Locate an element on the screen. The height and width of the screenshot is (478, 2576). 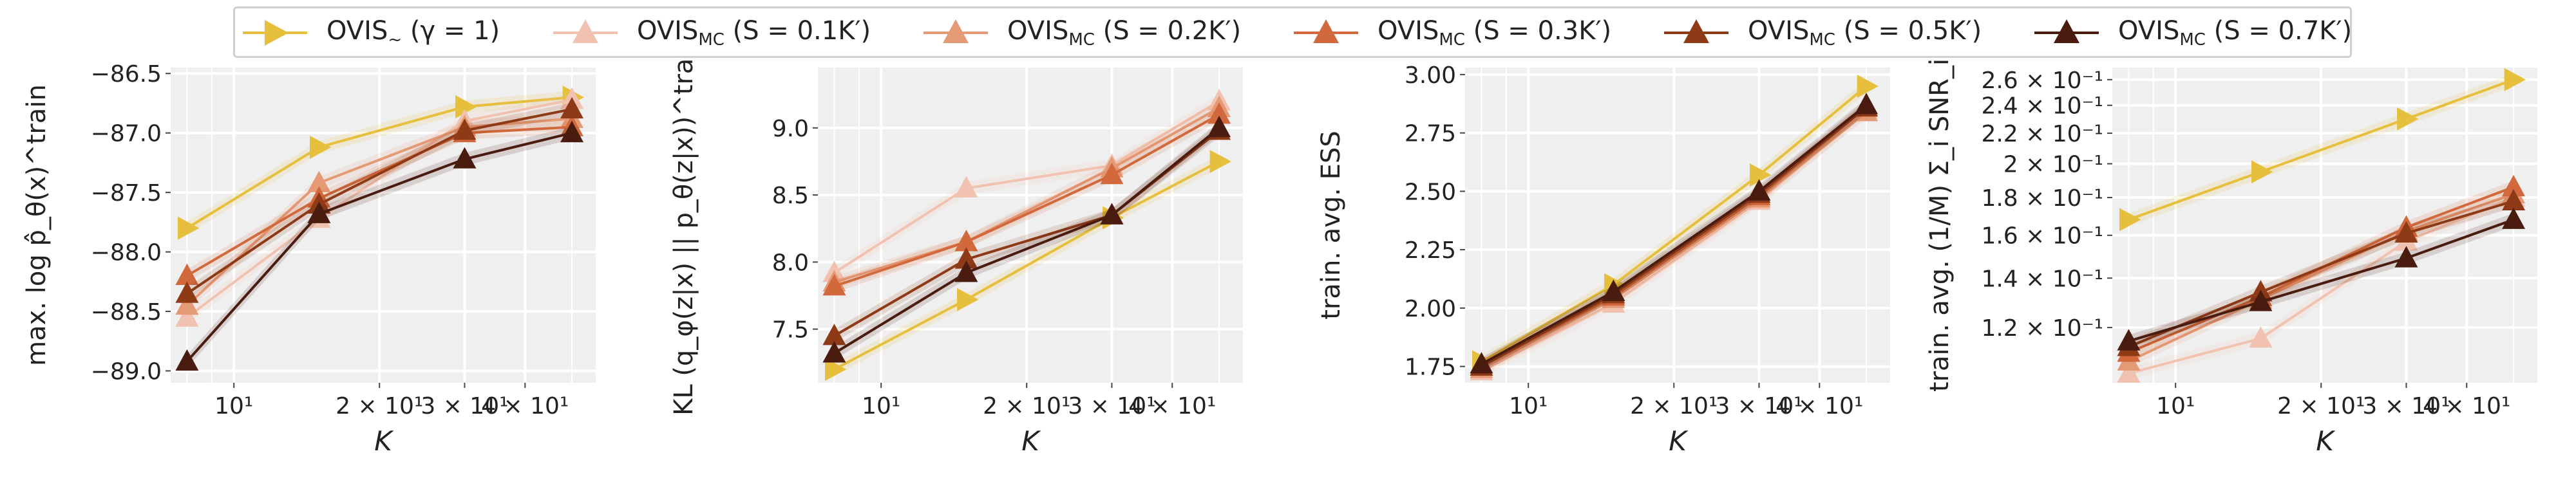
y-tick-label: 2 × 10⁻¹ is located at coordinates (2053, 165).